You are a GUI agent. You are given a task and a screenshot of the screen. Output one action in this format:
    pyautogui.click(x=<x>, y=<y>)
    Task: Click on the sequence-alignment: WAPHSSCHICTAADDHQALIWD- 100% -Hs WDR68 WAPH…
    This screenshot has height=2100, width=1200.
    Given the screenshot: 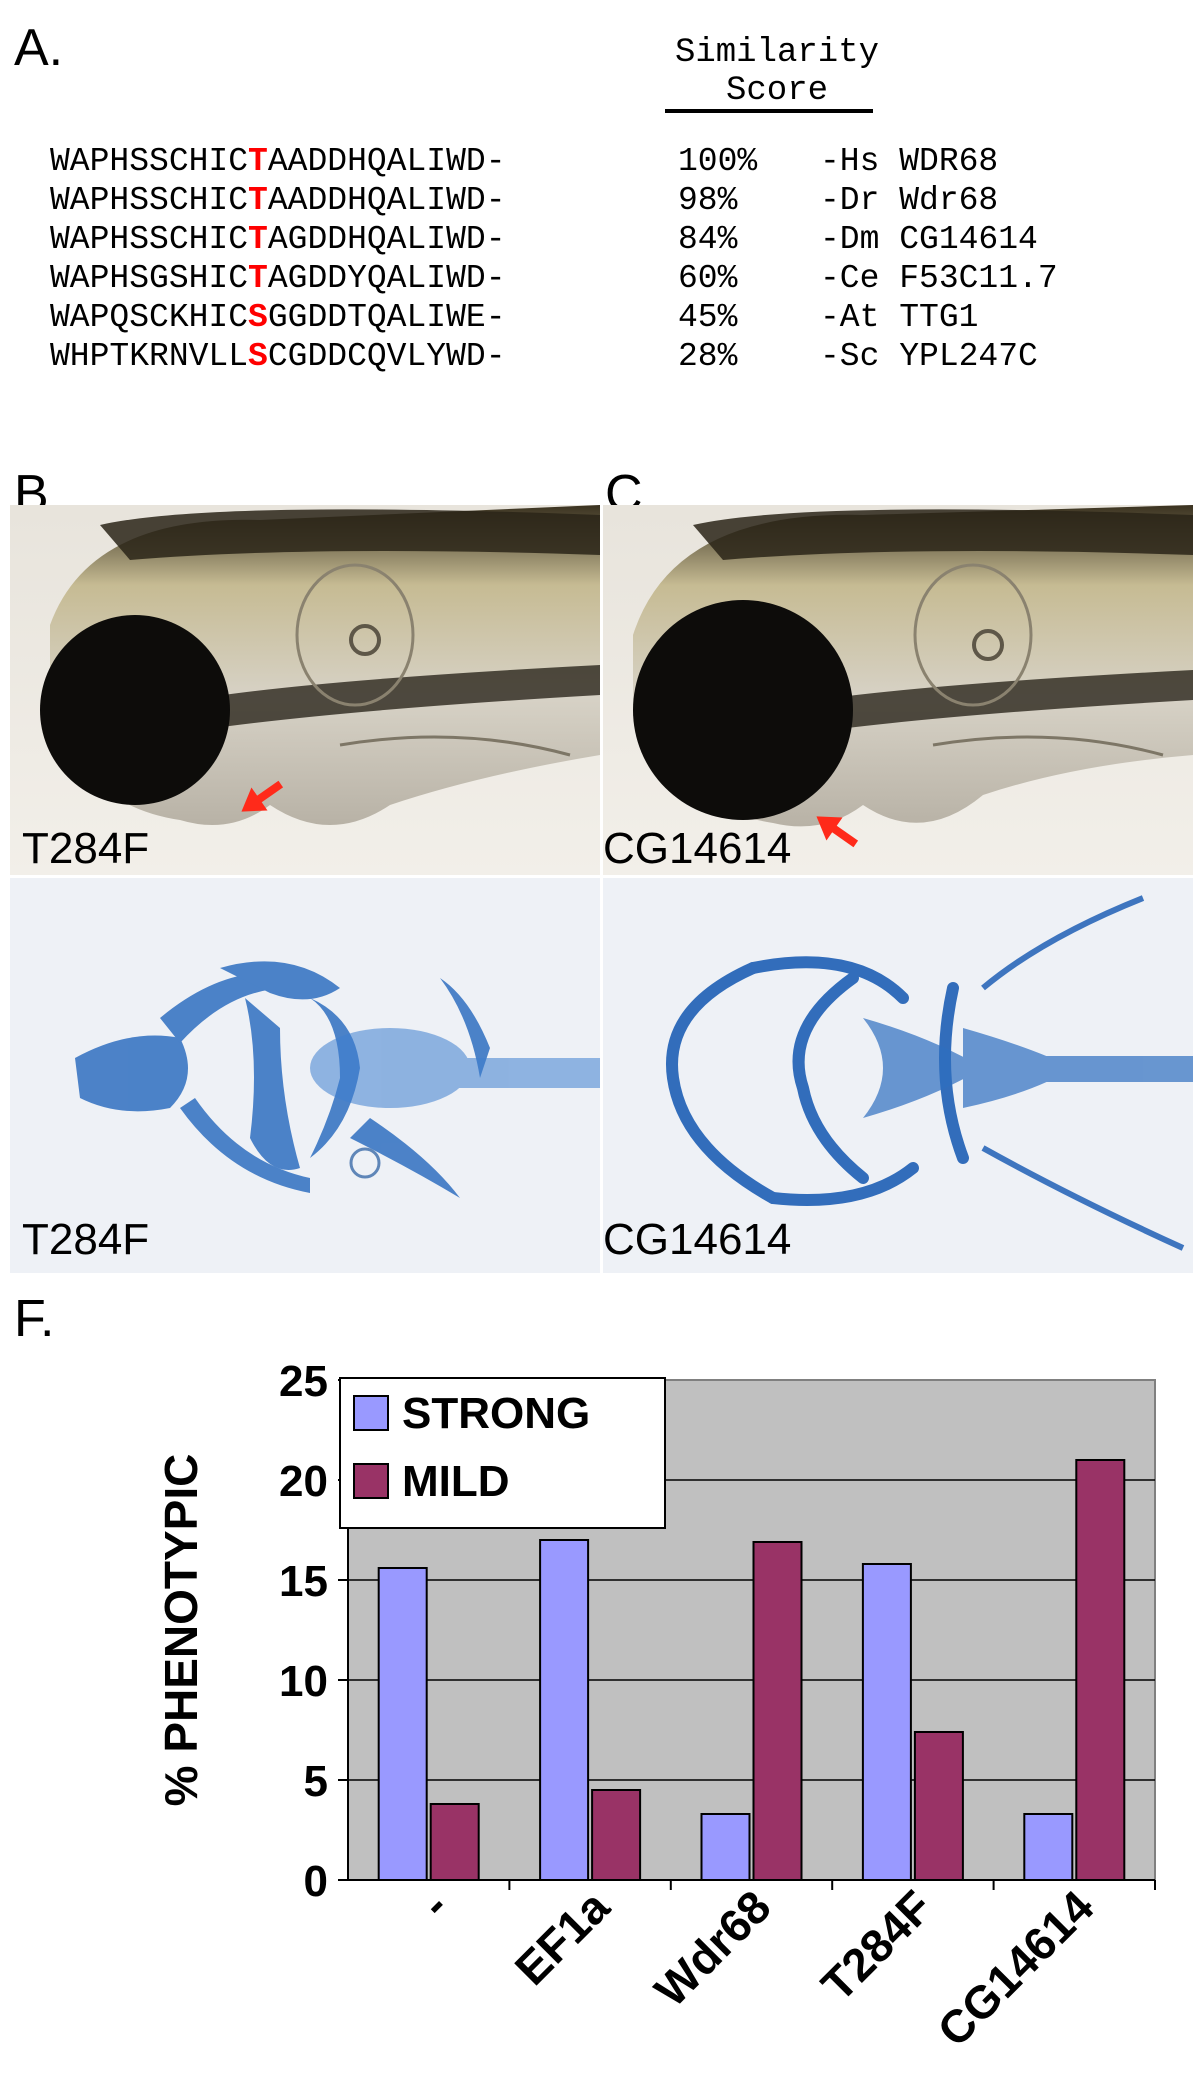 What is the action you would take?
    pyautogui.click(x=554, y=259)
    